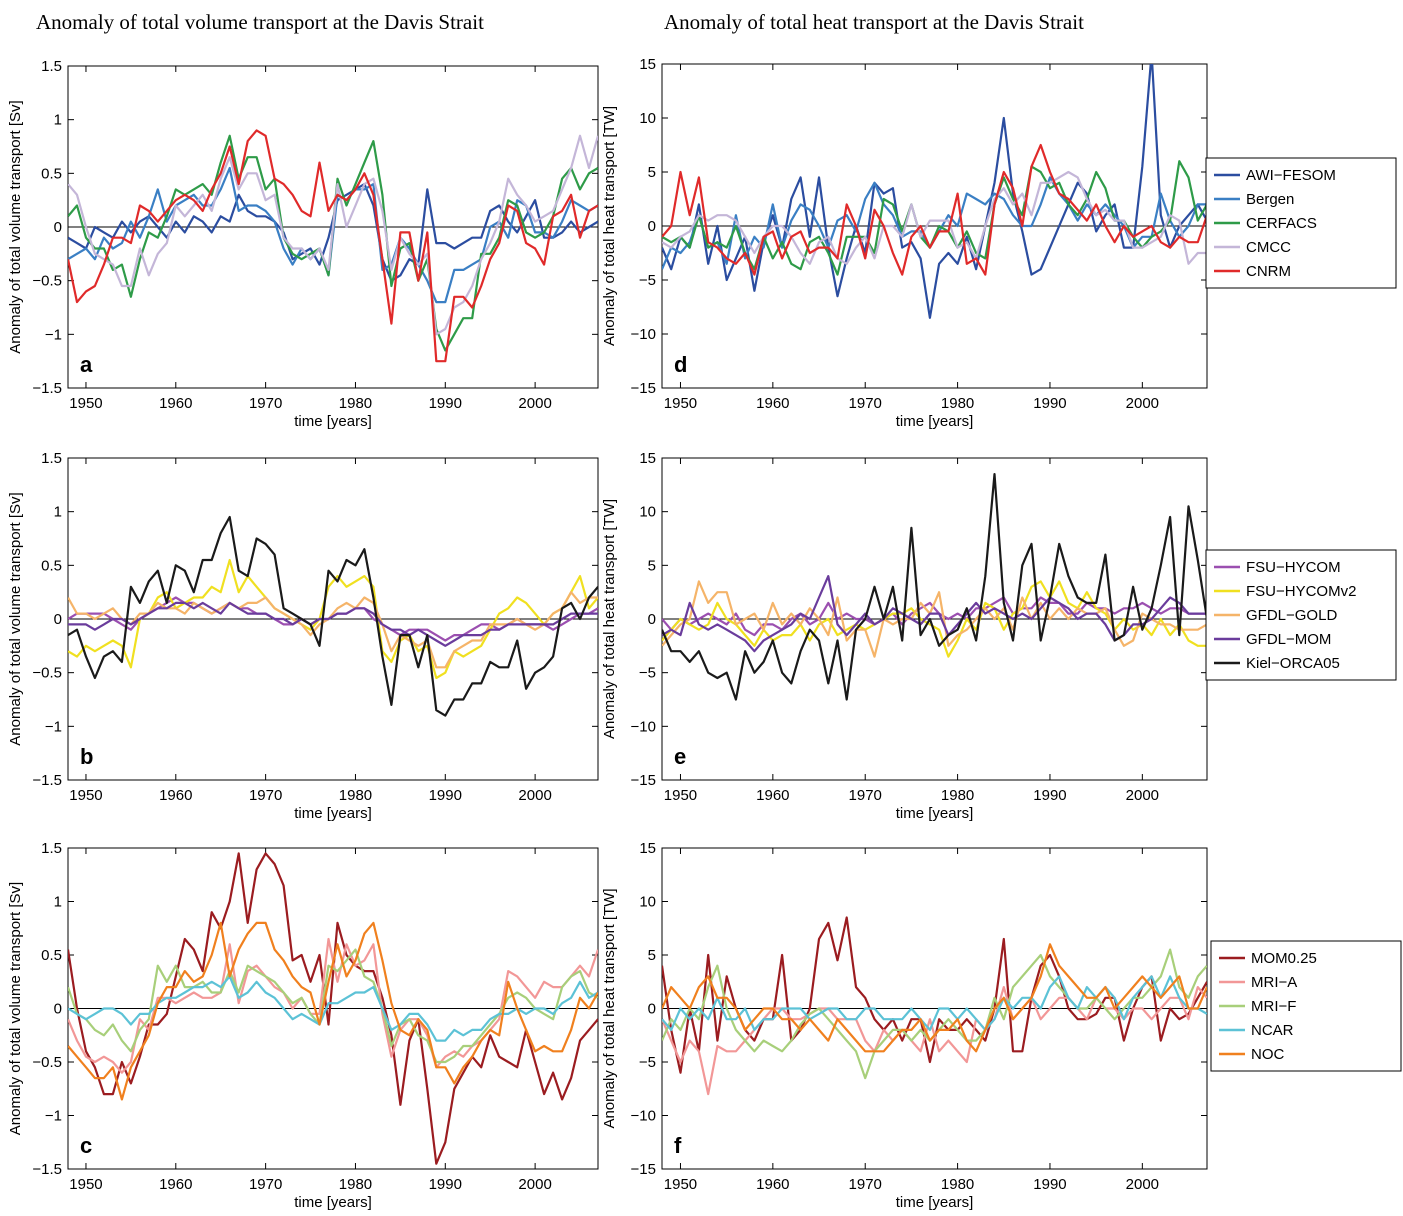 The height and width of the screenshot is (1216, 1403). I want to click on y-tick-label: −1, so click(53, 726).